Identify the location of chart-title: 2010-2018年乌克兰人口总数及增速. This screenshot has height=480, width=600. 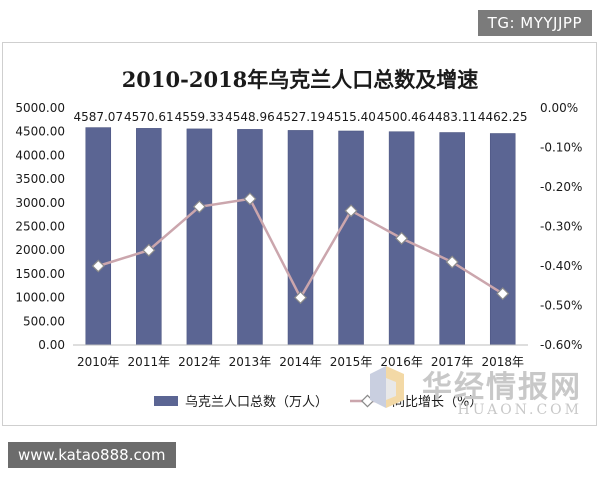
(300, 79).